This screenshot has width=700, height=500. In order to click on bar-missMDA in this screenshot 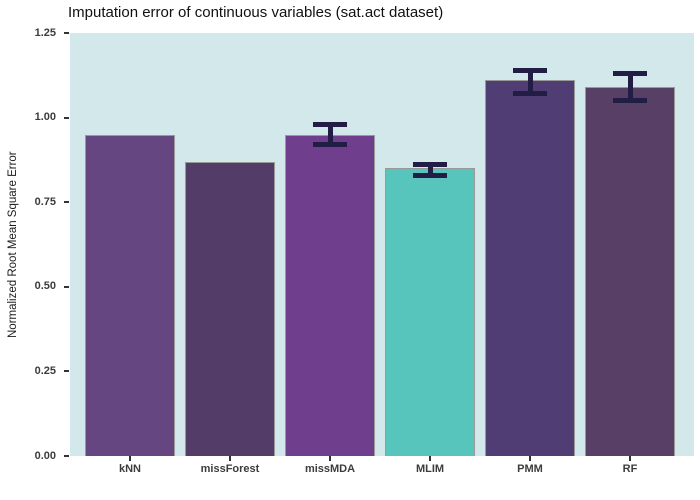, I will do `click(330, 295)`.